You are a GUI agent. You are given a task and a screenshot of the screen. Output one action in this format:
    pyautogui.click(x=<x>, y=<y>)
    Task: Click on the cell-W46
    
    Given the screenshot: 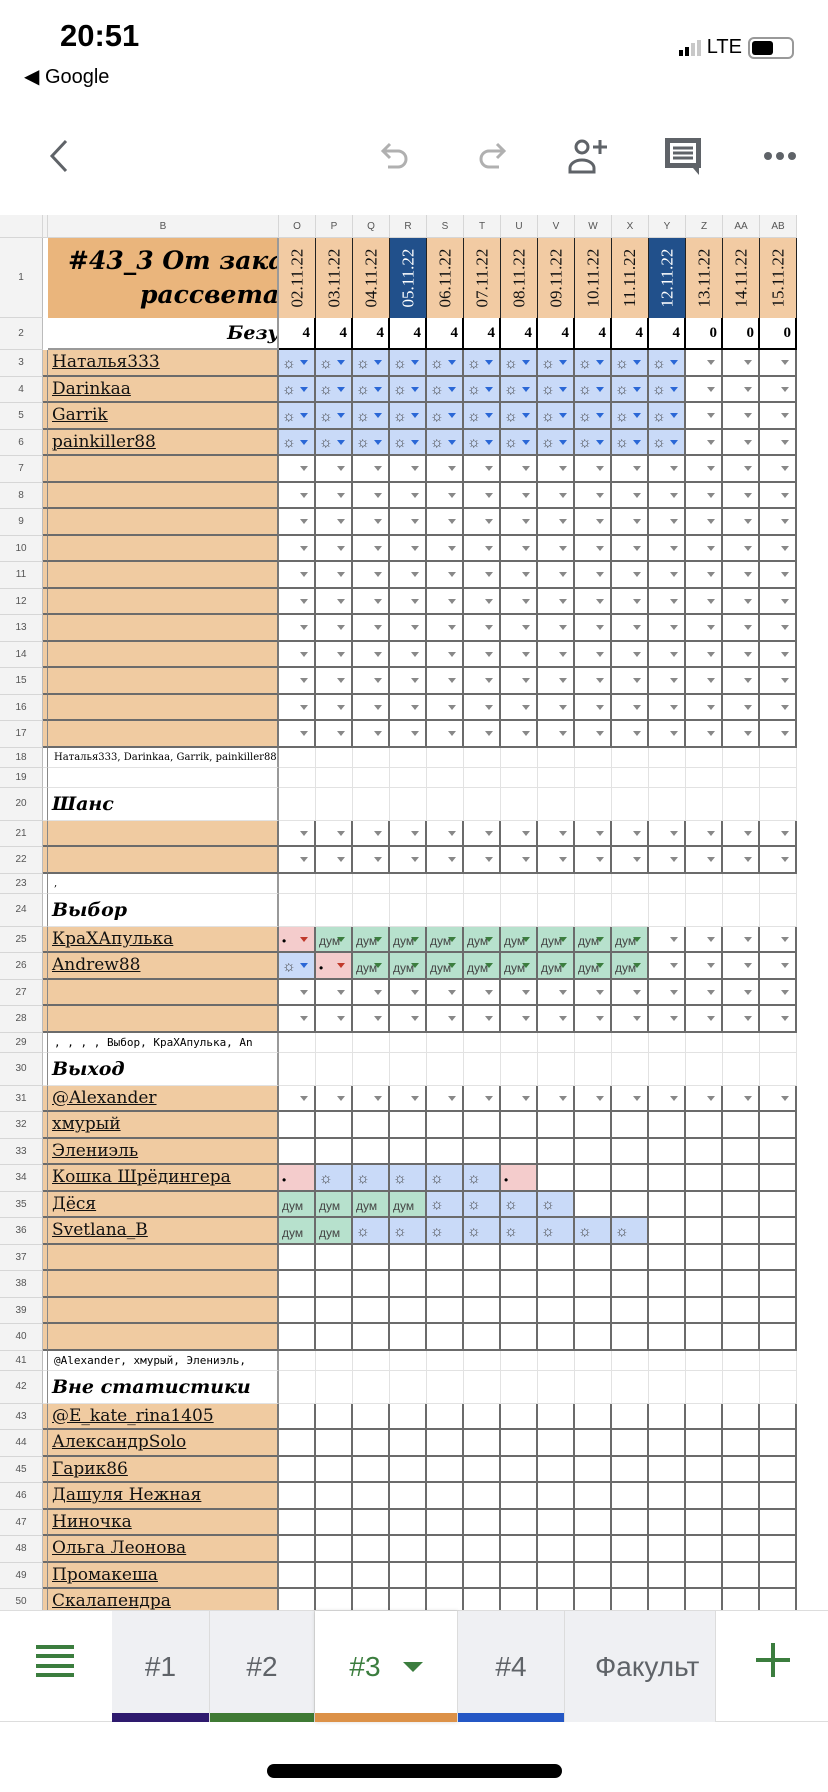 What is the action you would take?
    pyautogui.click(x=593, y=1496)
    